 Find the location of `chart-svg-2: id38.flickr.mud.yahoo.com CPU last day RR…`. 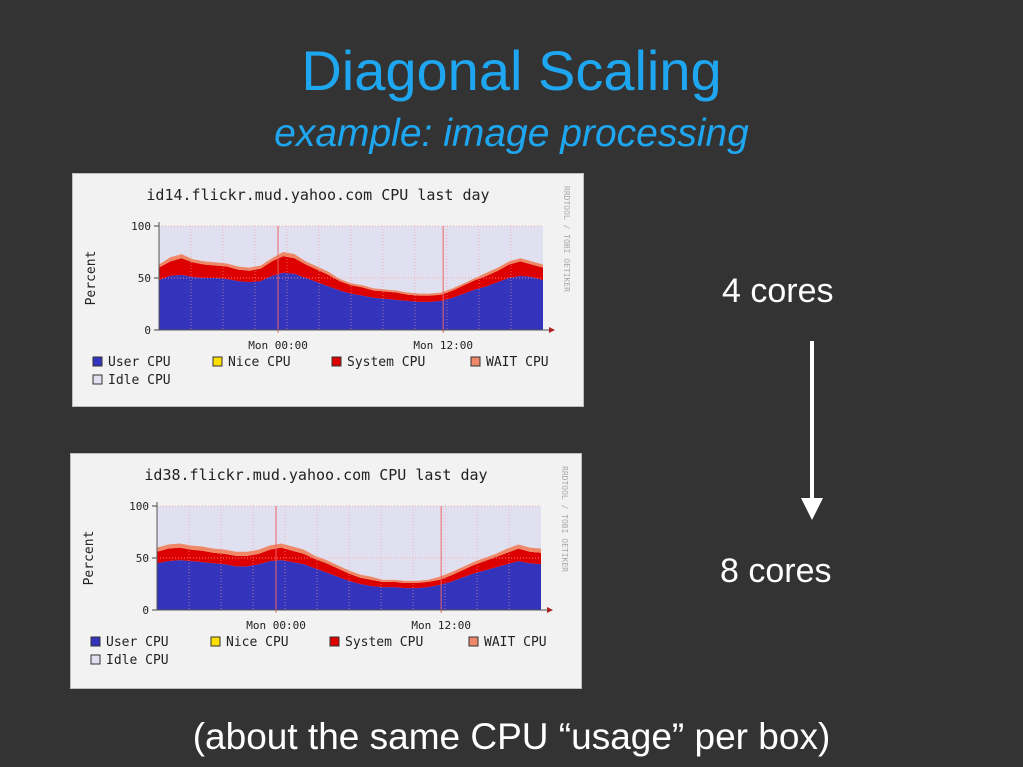

chart-svg-2: id38.flickr.mud.yahoo.com CPU last day RR… is located at coordinates (325, 567).